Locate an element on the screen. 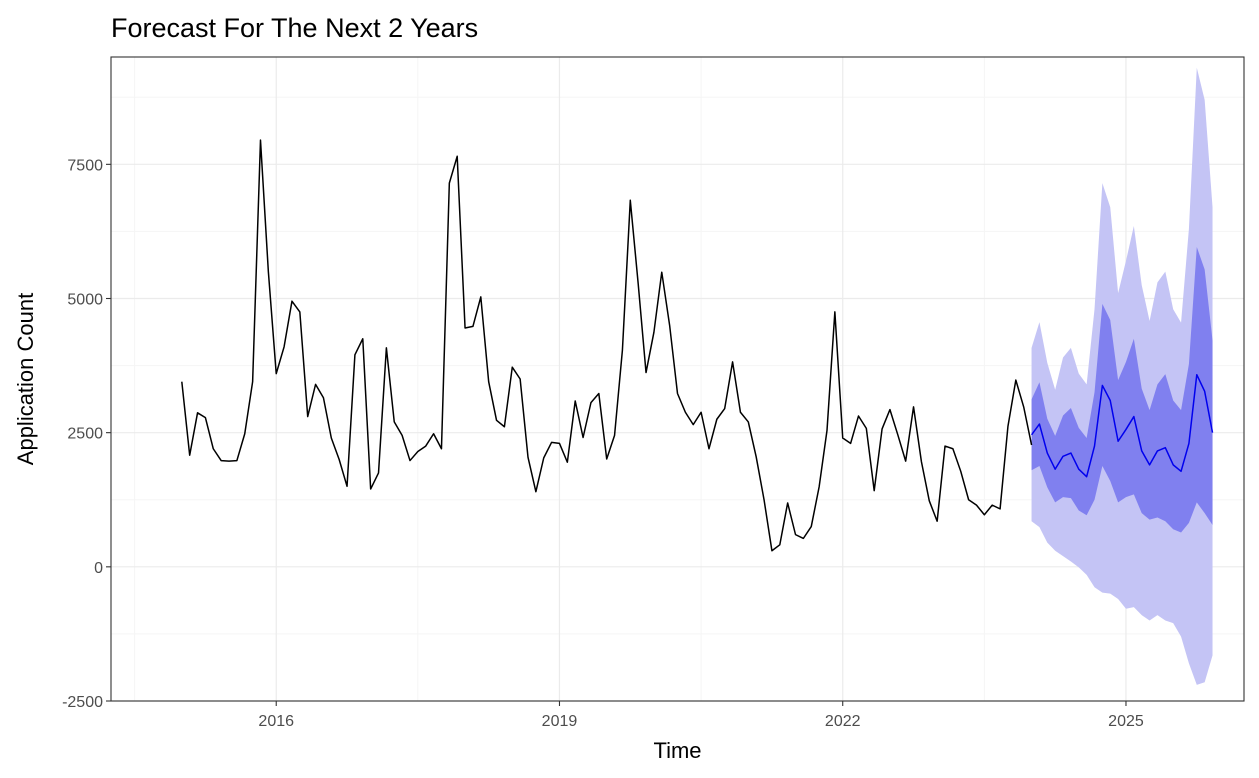 The width and height of the screenshot is (1259, 778). y-tick-label: 2500 is located at coordinates (85, 434).